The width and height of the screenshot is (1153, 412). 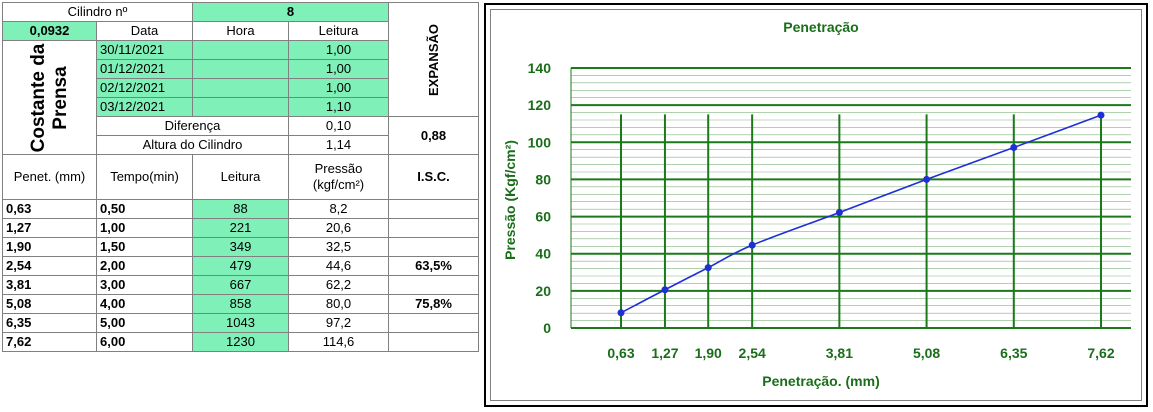 What do you see at coordinates (240, 31) in the screenshot?
I see `col-hora-header: Hora` at bounding box center [240, 31].